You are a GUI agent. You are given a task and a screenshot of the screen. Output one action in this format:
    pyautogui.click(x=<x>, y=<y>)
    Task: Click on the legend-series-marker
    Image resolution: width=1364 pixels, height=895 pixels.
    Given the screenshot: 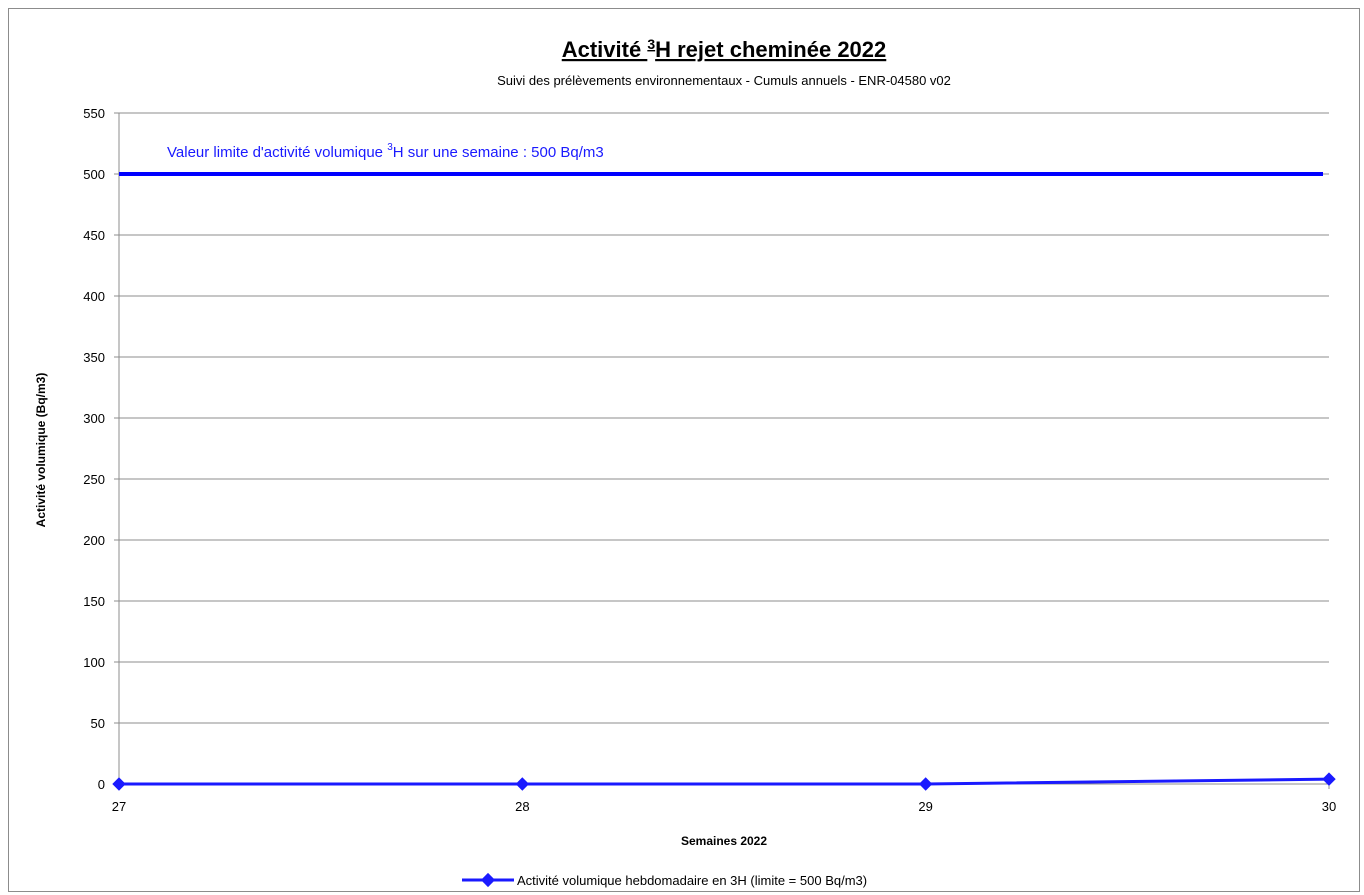 What is the action you would take?
    pyautogui.click(x=488, y=880)
    